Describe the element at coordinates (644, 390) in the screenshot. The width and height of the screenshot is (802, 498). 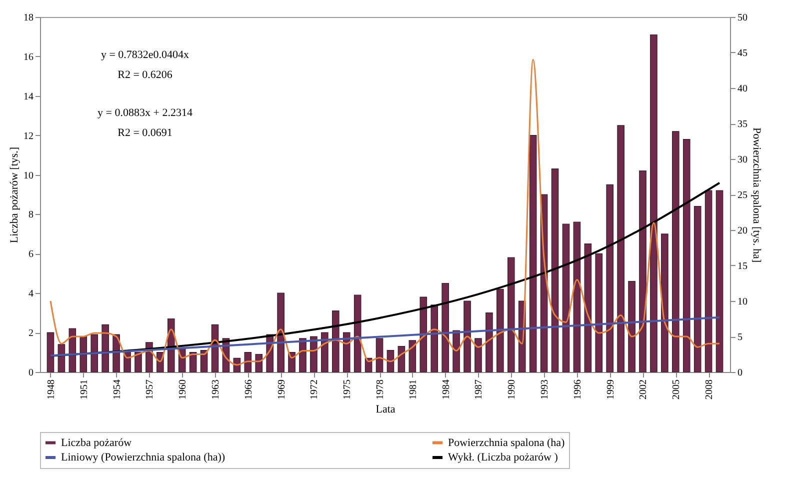
I see `x-tick-label: 2002` at that location.